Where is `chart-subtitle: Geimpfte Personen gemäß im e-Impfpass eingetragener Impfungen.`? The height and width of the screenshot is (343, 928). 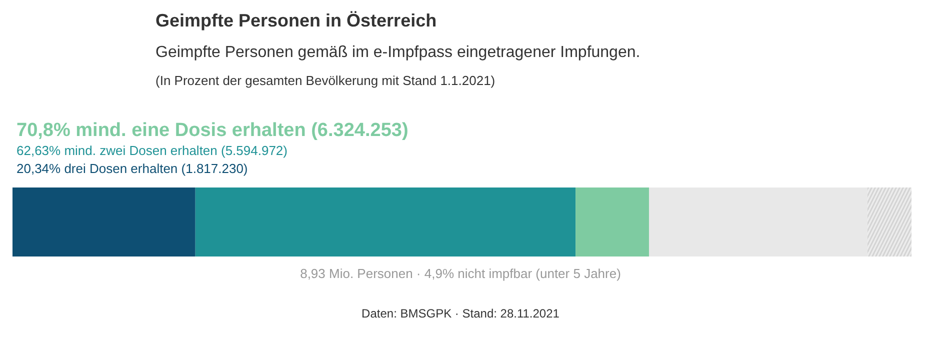 chart-subtitle: Geimpfte Personen gemäß im e-Impfpass eingetragener Impfungen. is located at coordinates (398, 52).